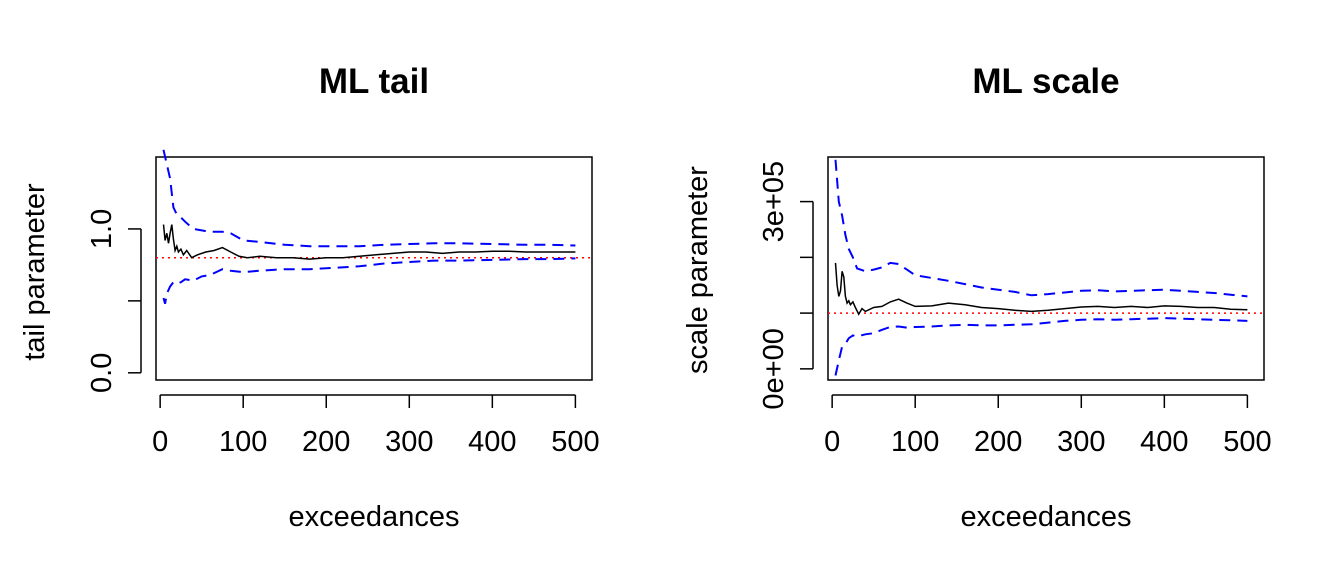 The image size is (1344, 581). What do you see at coordinates (1045, 81) in the screenshot?
I see `chart-title: ML scale` at bounding box center [1045, 81].